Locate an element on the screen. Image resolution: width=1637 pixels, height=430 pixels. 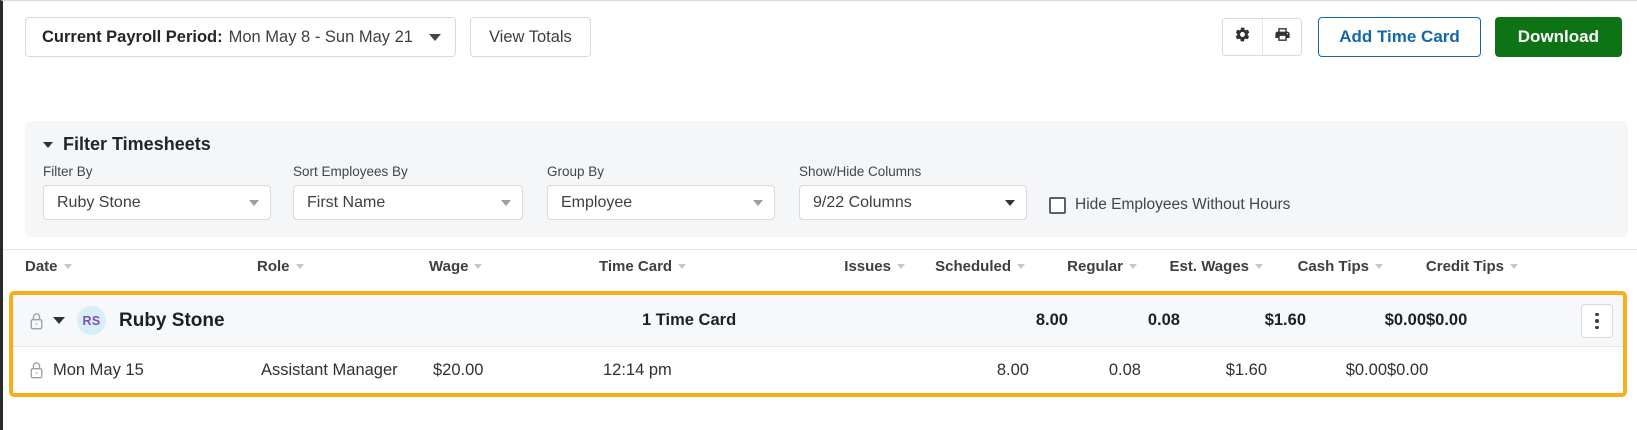
hide-employees-without-hours-label: Hide Employees Without Hours is located at coordinates (1183, 204).